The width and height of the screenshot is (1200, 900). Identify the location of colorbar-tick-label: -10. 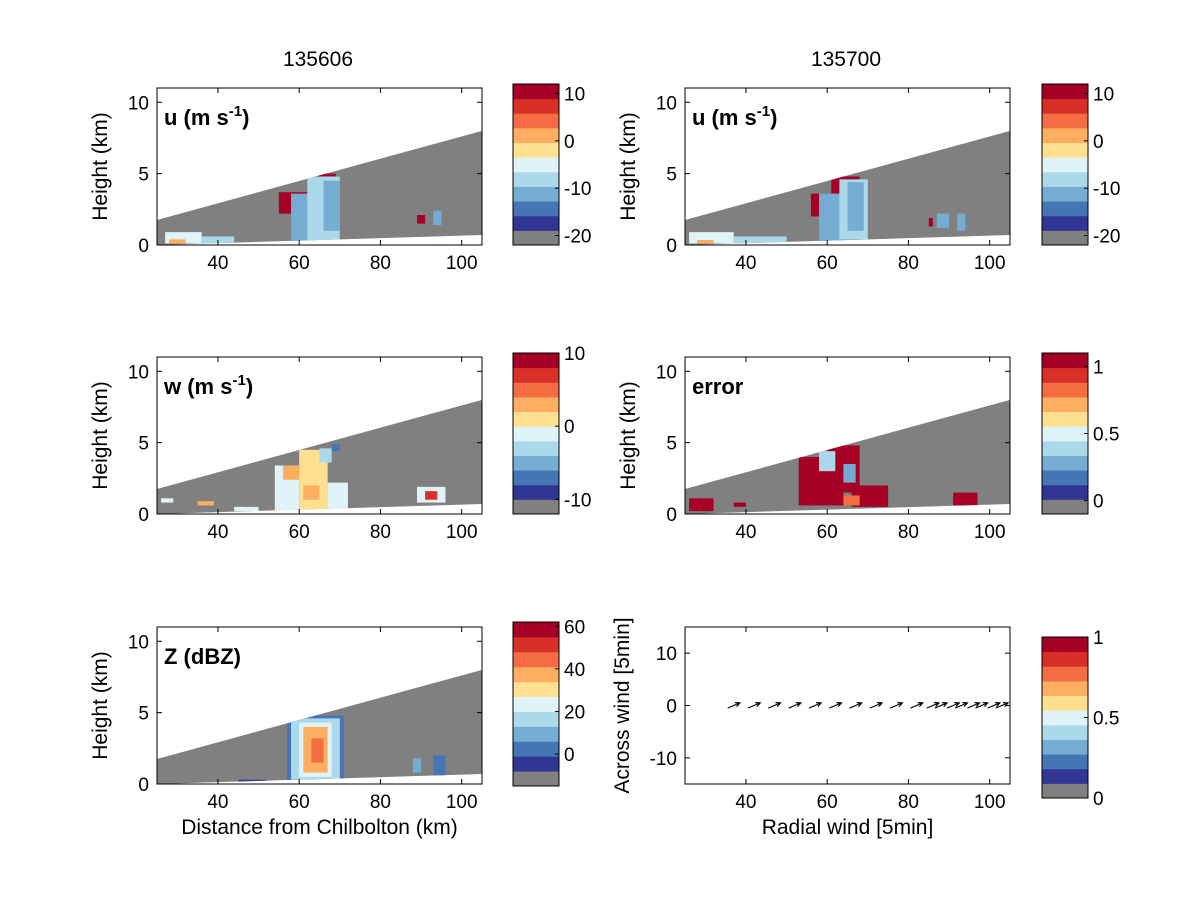
(1106, 189).